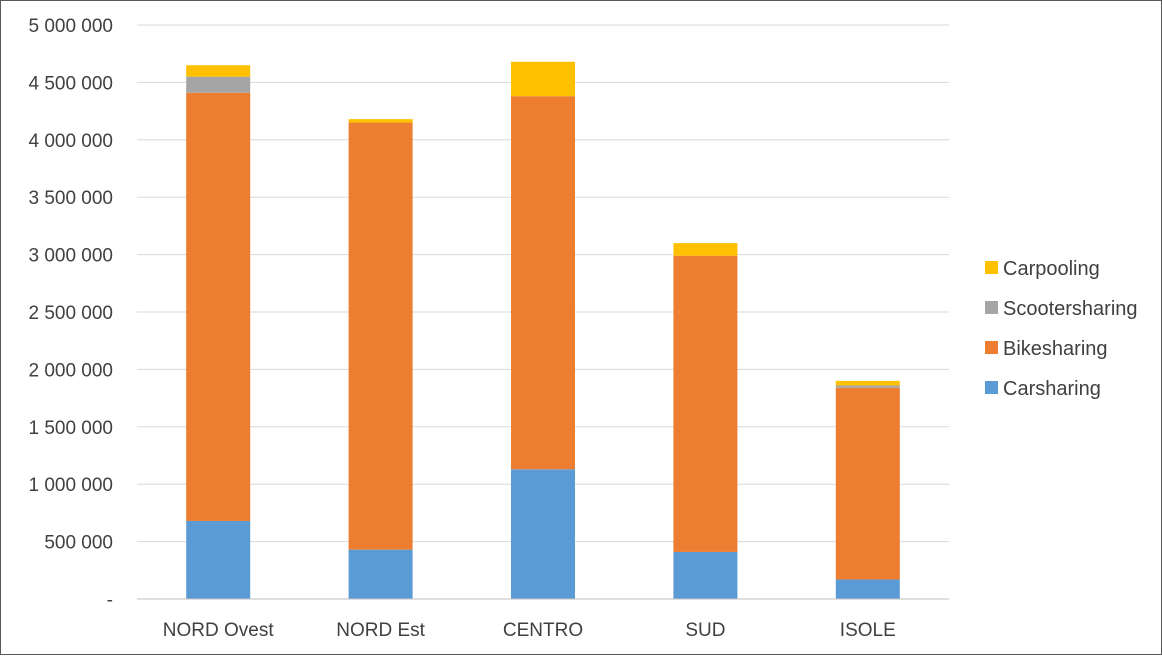 Image resolution: width=1162 pixels, height=659 pixels. What do you see at coordinates (110, 600) in the screenshot?
I see `y-tick-label: -` at bounding box center [110, 600].